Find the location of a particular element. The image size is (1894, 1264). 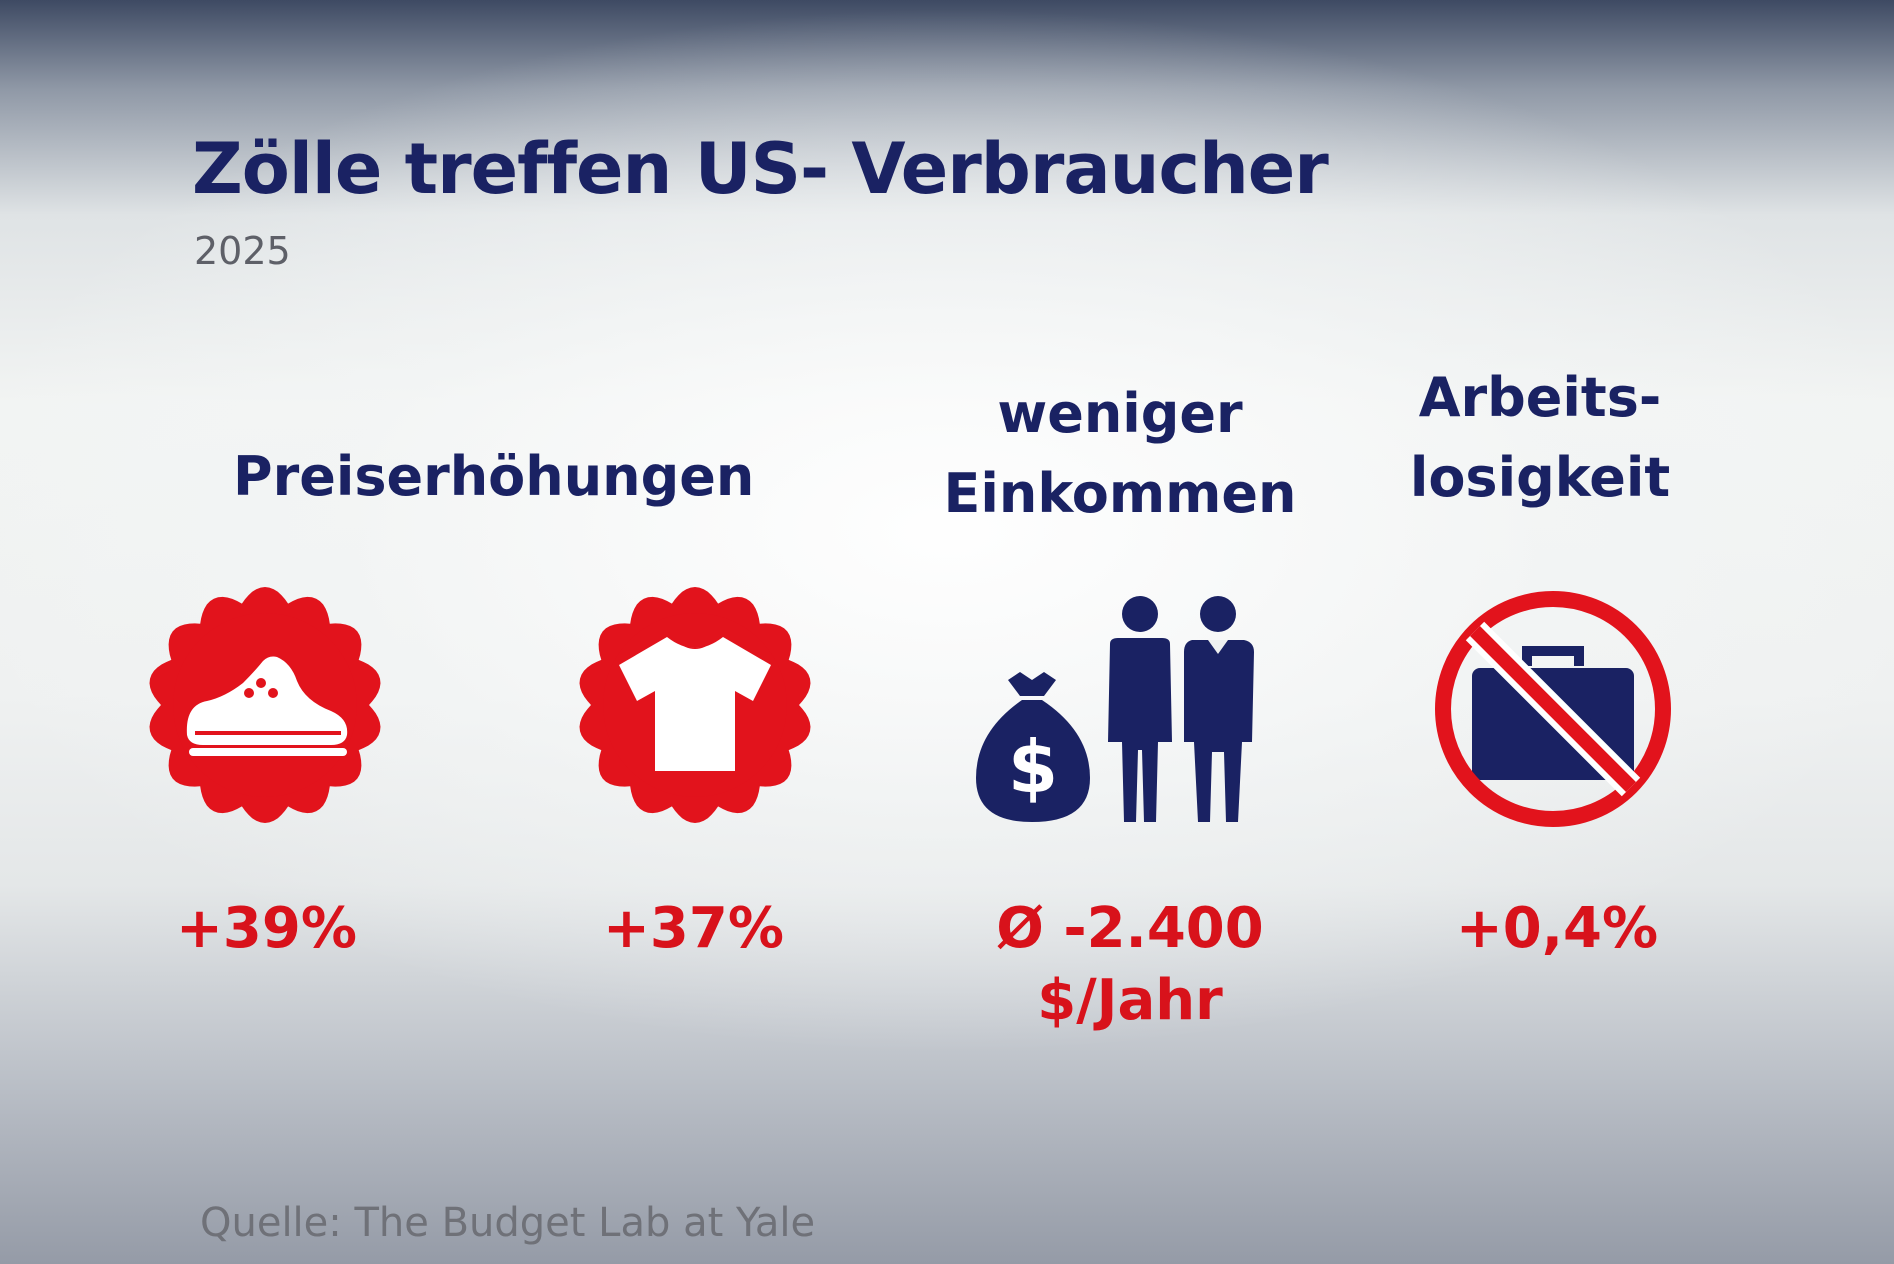

heading-price-increases: Preiserhöhungen is located at coordinates (494, 476).